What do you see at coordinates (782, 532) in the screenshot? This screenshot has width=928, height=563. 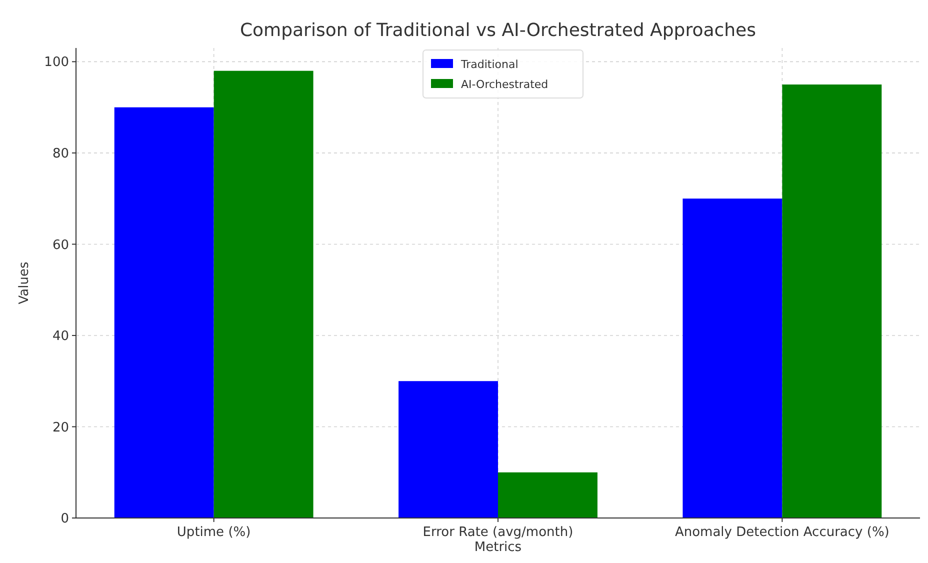 I see `x-tick-label: Anomaly Detection Accuracy (%)` at bounding box center [782, 532].